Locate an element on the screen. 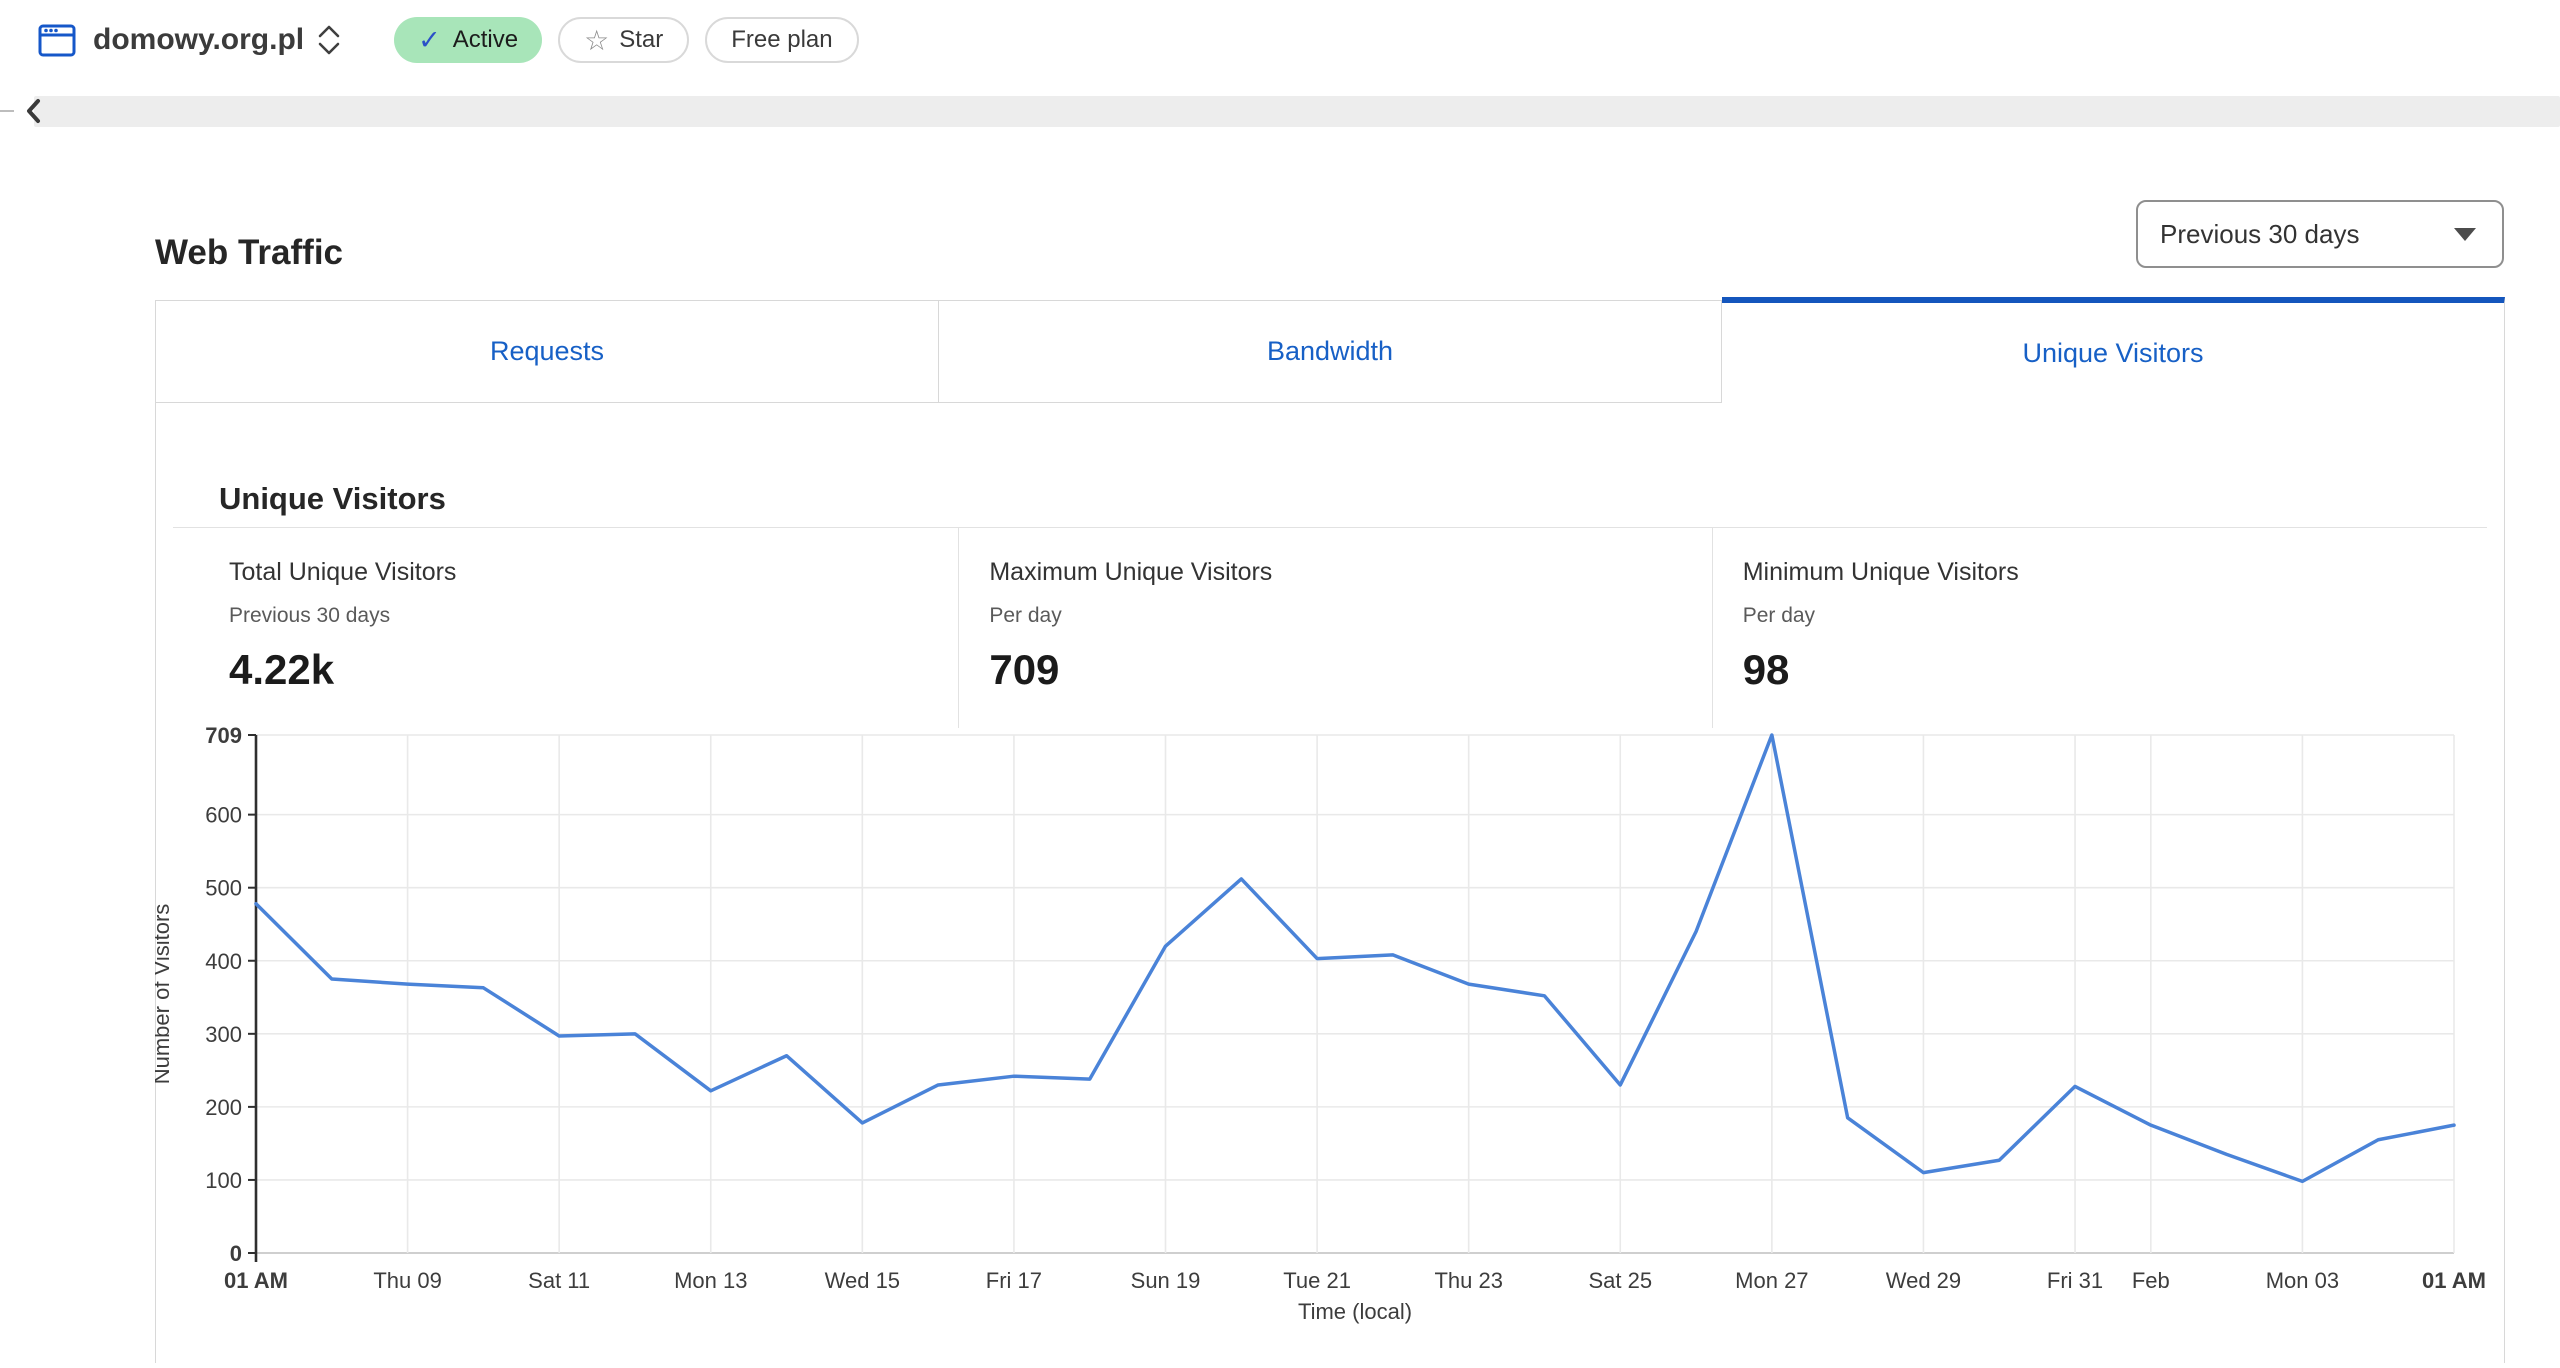 Image resolution: width=2560 pixels, height=1368 pixels. svg-text: Time (local) is located at coordinates (1355, 1311).